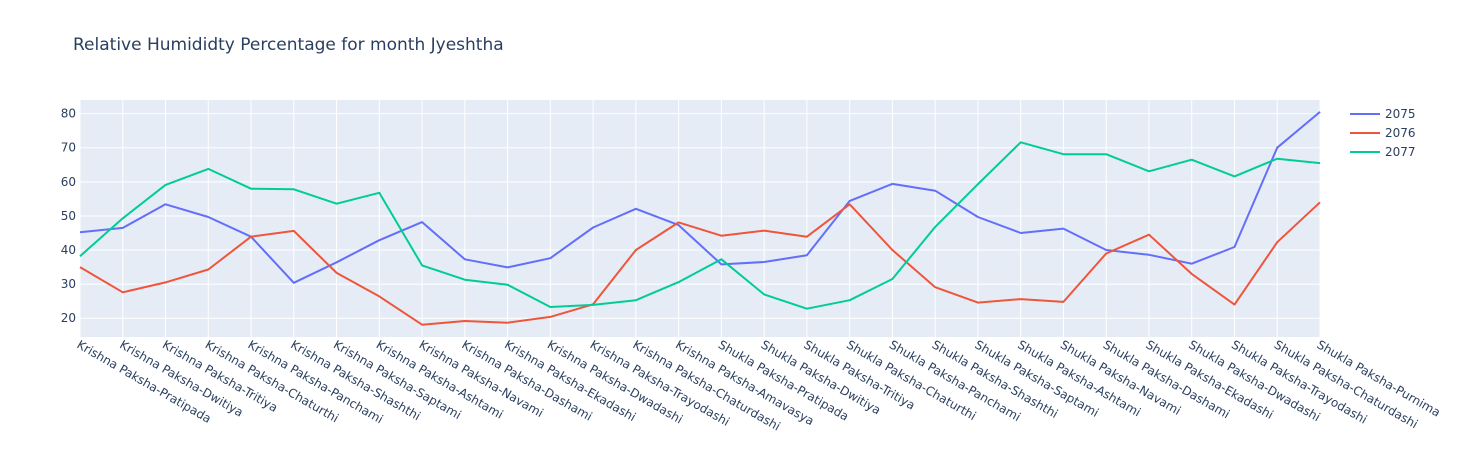 This screenshot has width=1459, height=450. I want to click on legend-label: 2075, so click(1400, 114).